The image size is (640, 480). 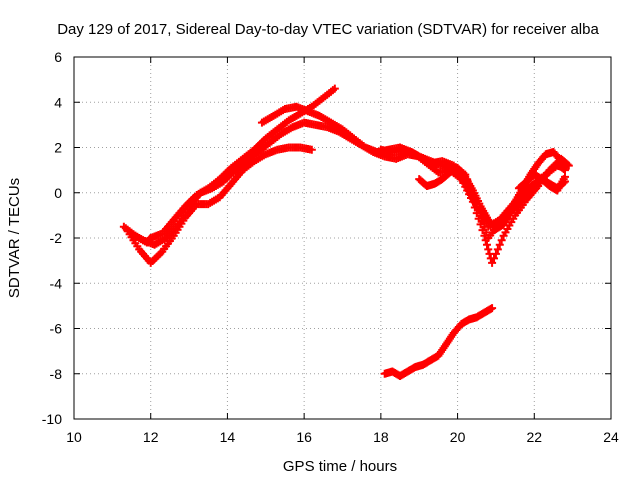 I want to click on y-tick-label: 4, so click(x=58, y=102).